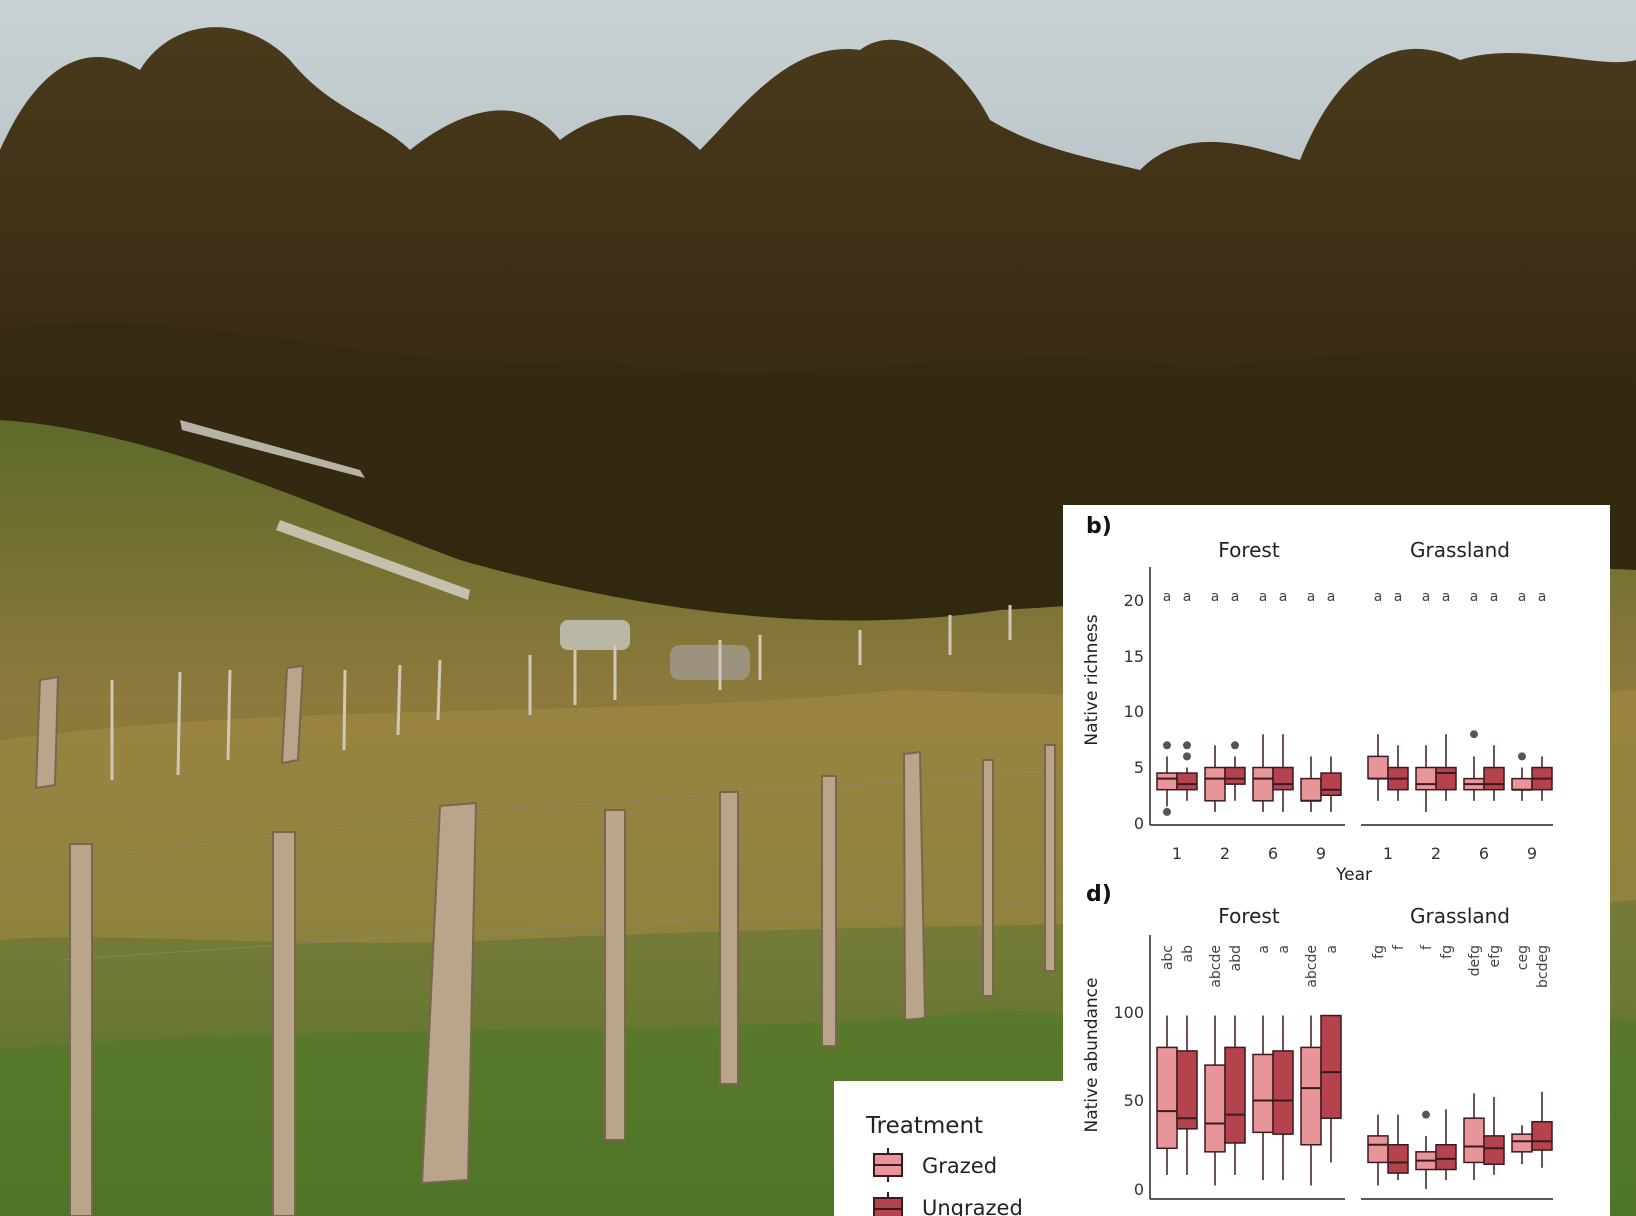  Describe the element at coordinates (1134, 711) in the screenshot. I see `ytick: 10` at that location.